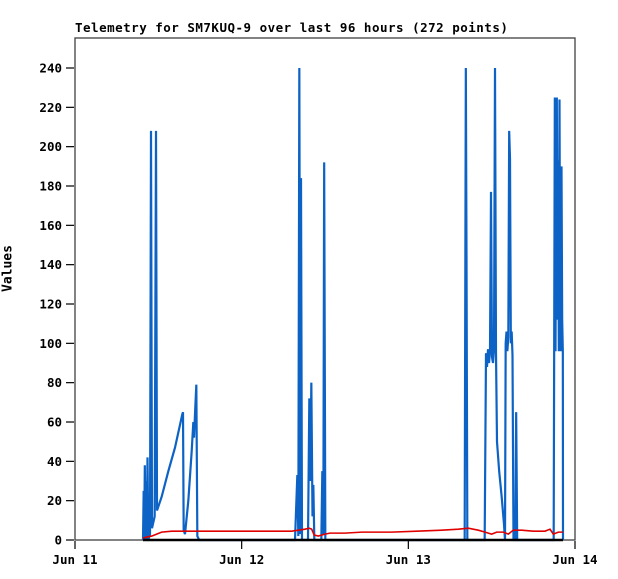 The width and height of the screenshot is (618, 579). Describe the element at coordinates (50, 186) in the screenshot. I see `y-tick-label: 180` at that location.